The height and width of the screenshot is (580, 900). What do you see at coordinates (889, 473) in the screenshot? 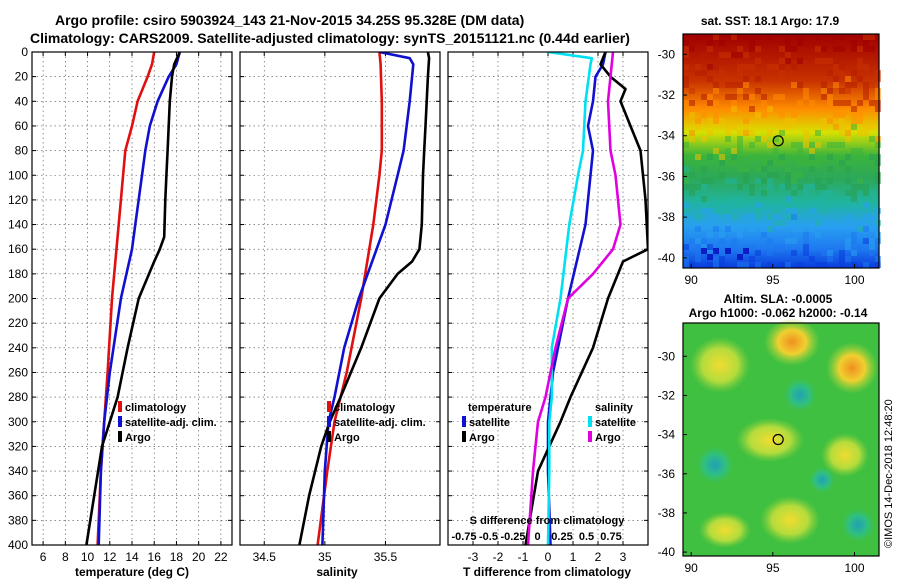
I see `imos-credit: ©IMOS 14-Dec-2018 12:48:20` at bounding box center [889, 473].